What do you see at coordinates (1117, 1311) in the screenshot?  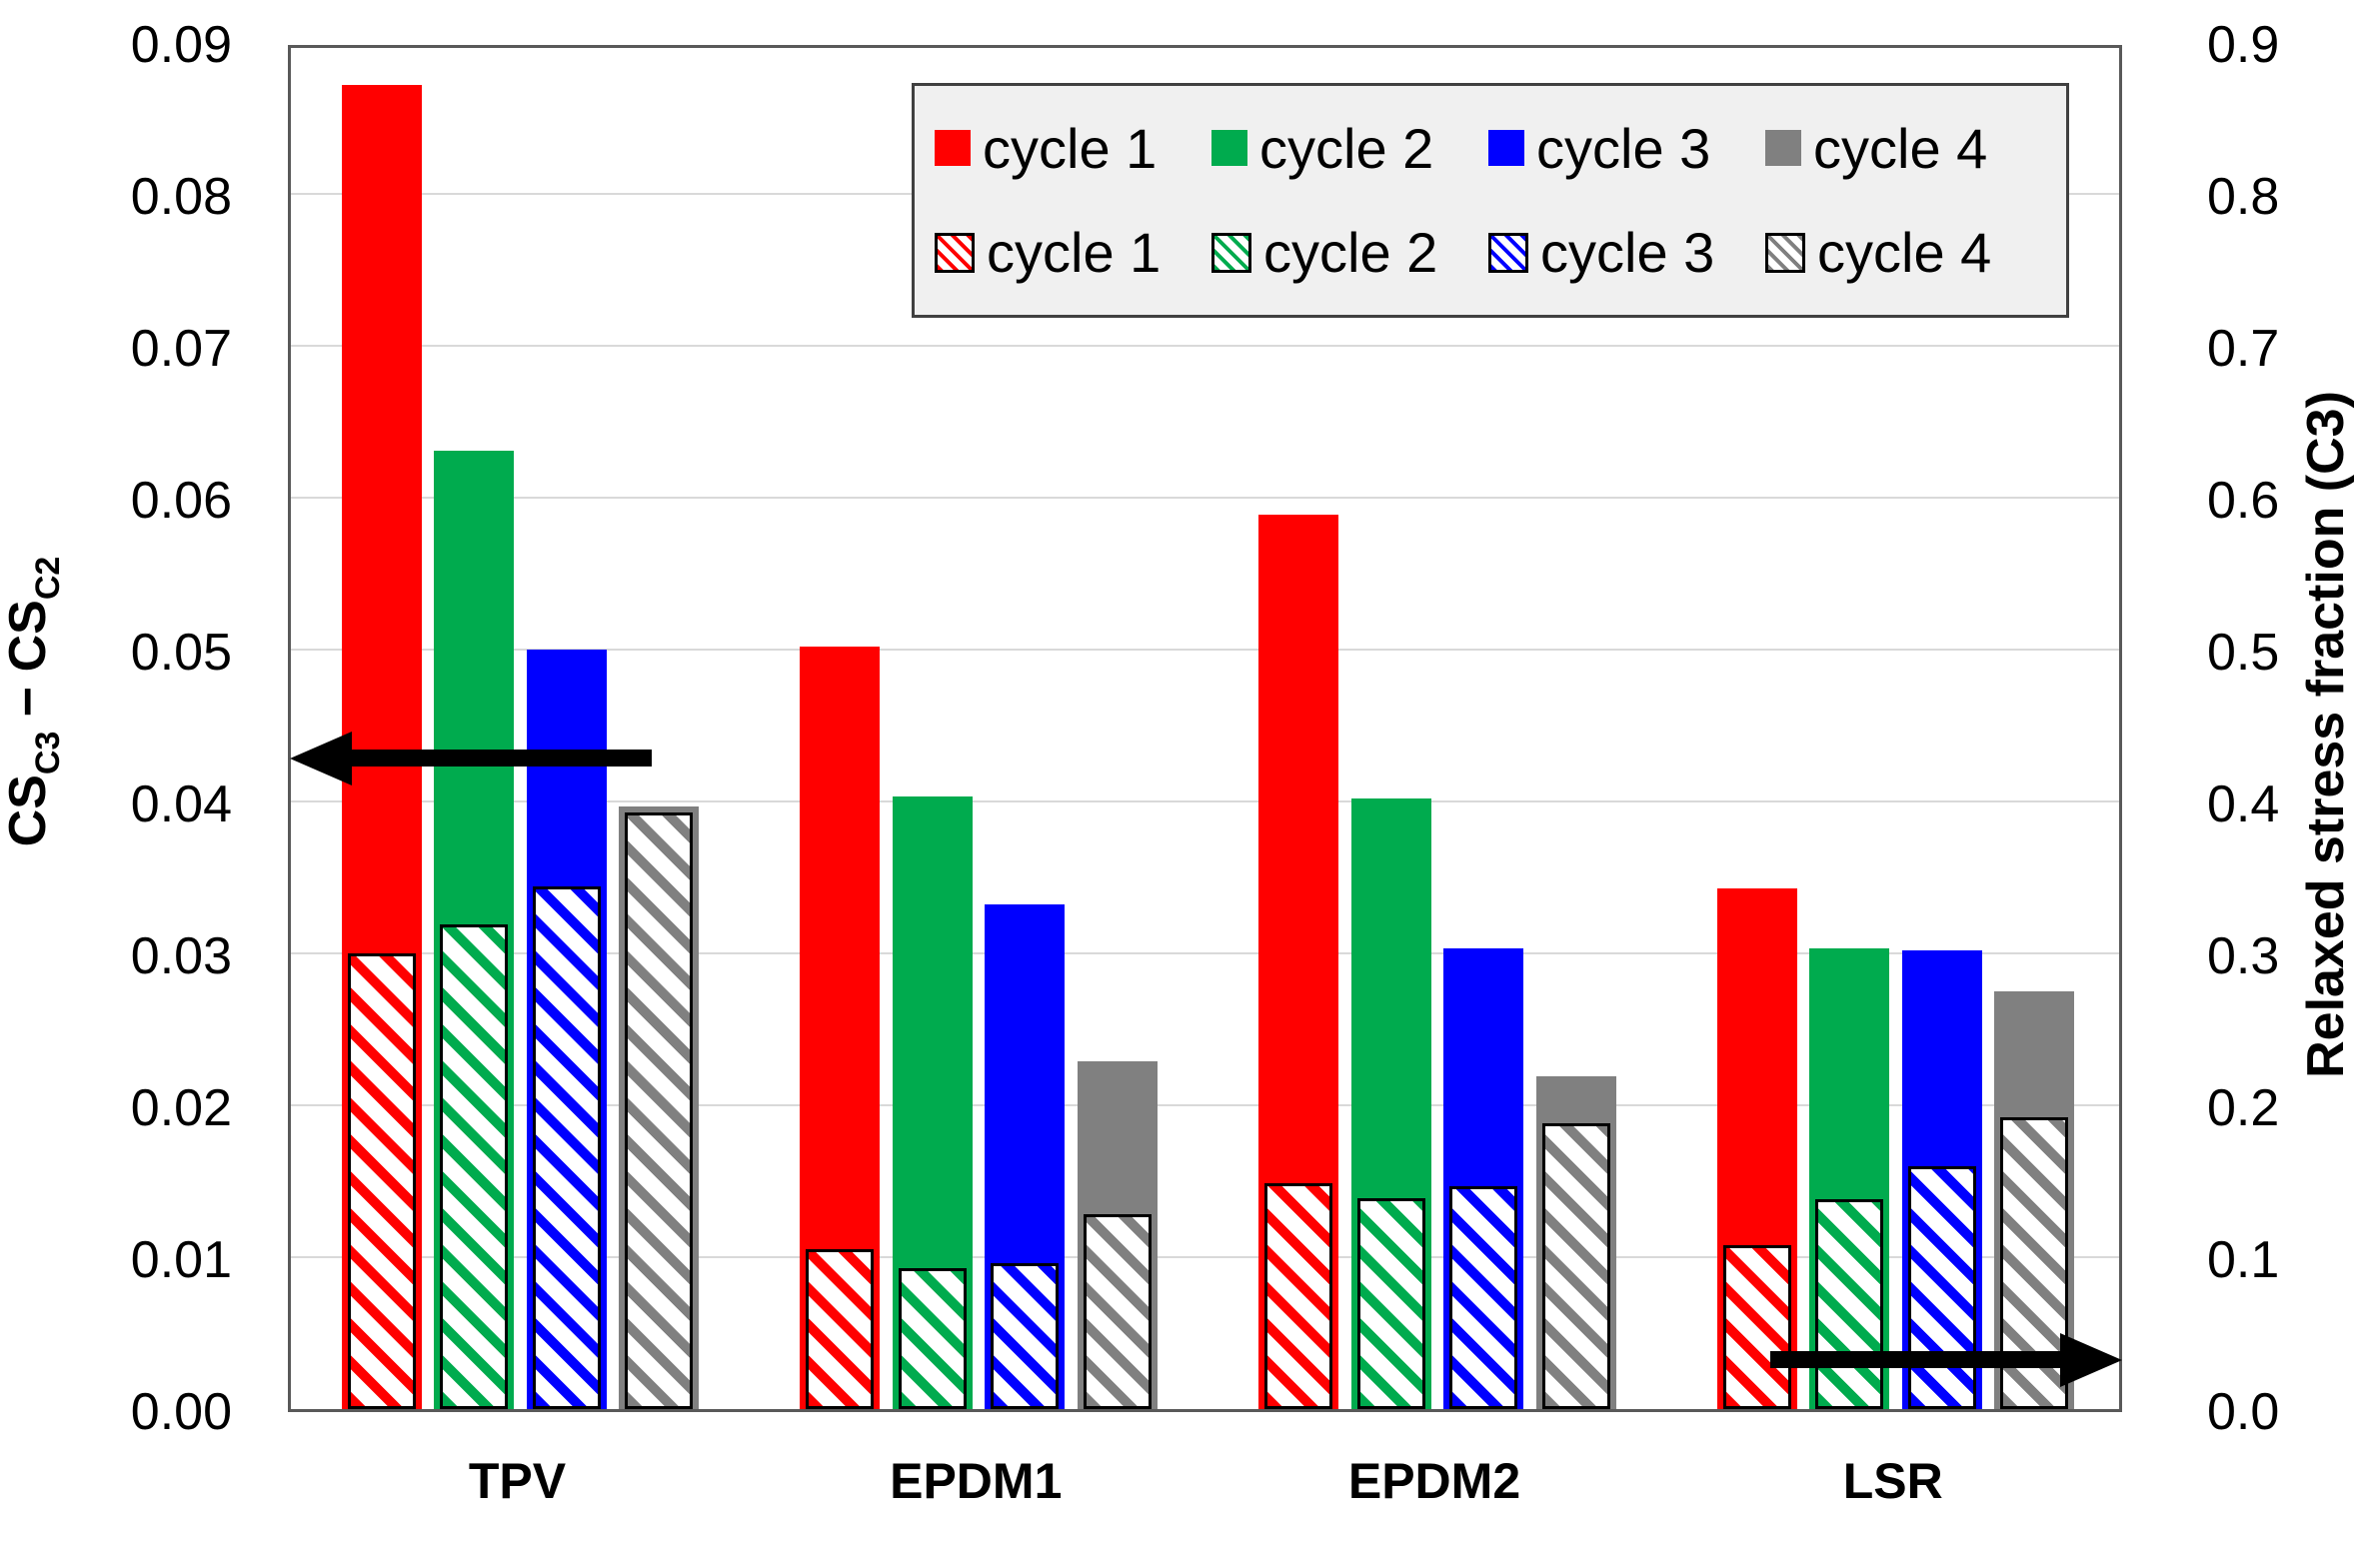 I see `hatched-bar-EPDM1-cycle4` at bounding box center [1117, 1311].